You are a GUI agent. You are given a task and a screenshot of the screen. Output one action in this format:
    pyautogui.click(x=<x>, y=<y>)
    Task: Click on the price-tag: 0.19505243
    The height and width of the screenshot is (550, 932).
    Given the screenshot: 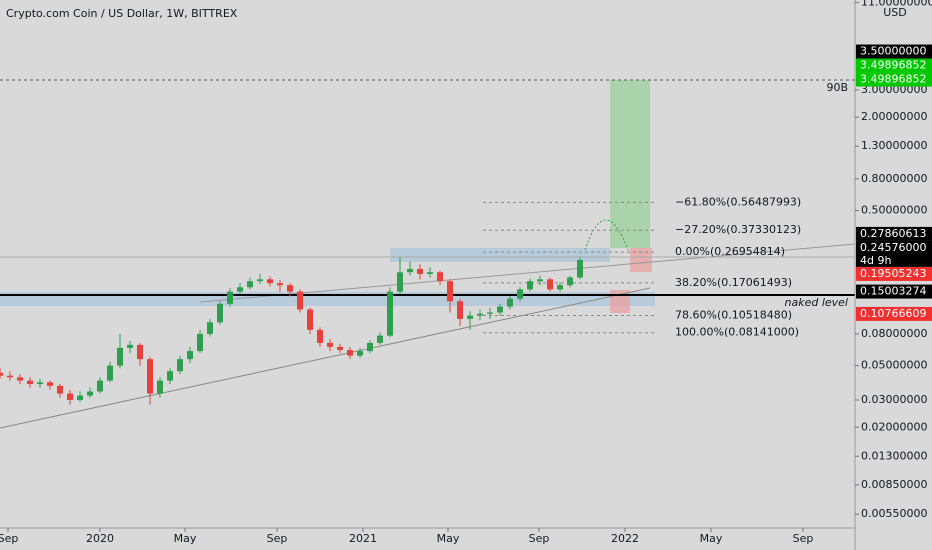 What is the action you would take?
    pyautogui.click(x=894, y=273)
    